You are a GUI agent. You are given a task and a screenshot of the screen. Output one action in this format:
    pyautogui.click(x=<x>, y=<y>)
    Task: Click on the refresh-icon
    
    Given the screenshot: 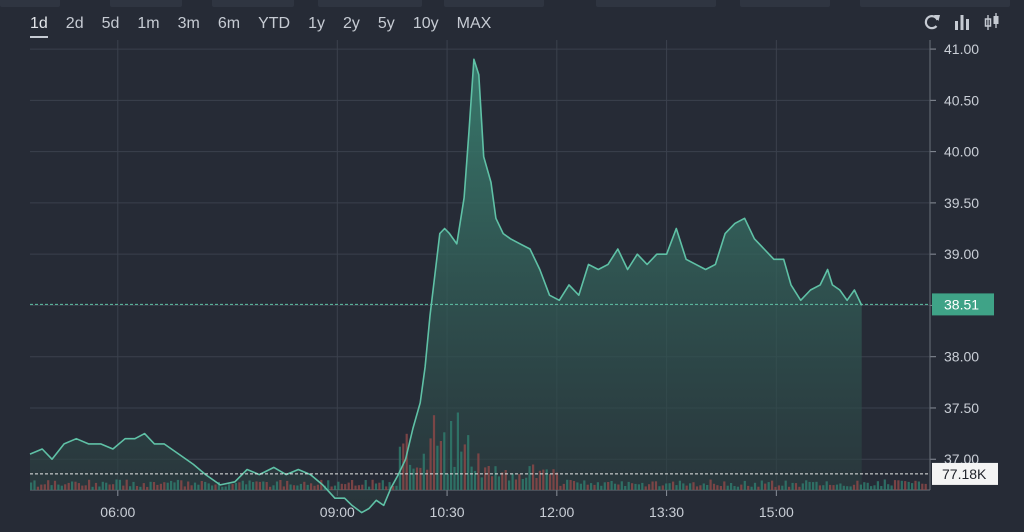 What is the action you would take?
    pyautogui.click(x=932, y=22)
    